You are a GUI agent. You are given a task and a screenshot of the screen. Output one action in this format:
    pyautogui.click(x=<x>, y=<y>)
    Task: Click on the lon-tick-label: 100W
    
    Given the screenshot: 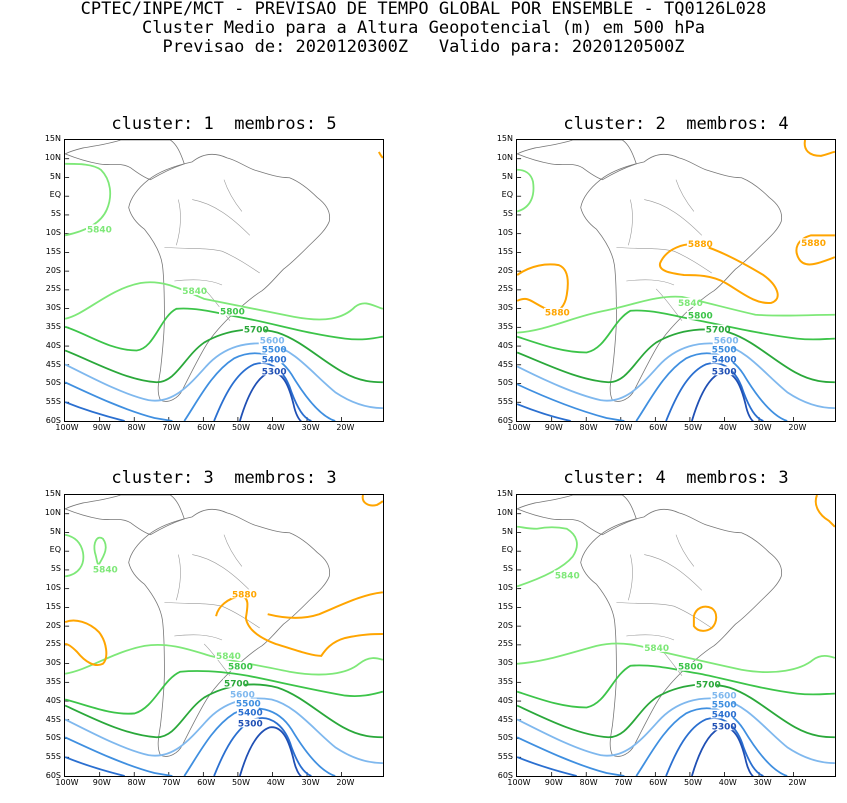 What is the action you would take?
    pyautogui.click(x=67, y=427)
    